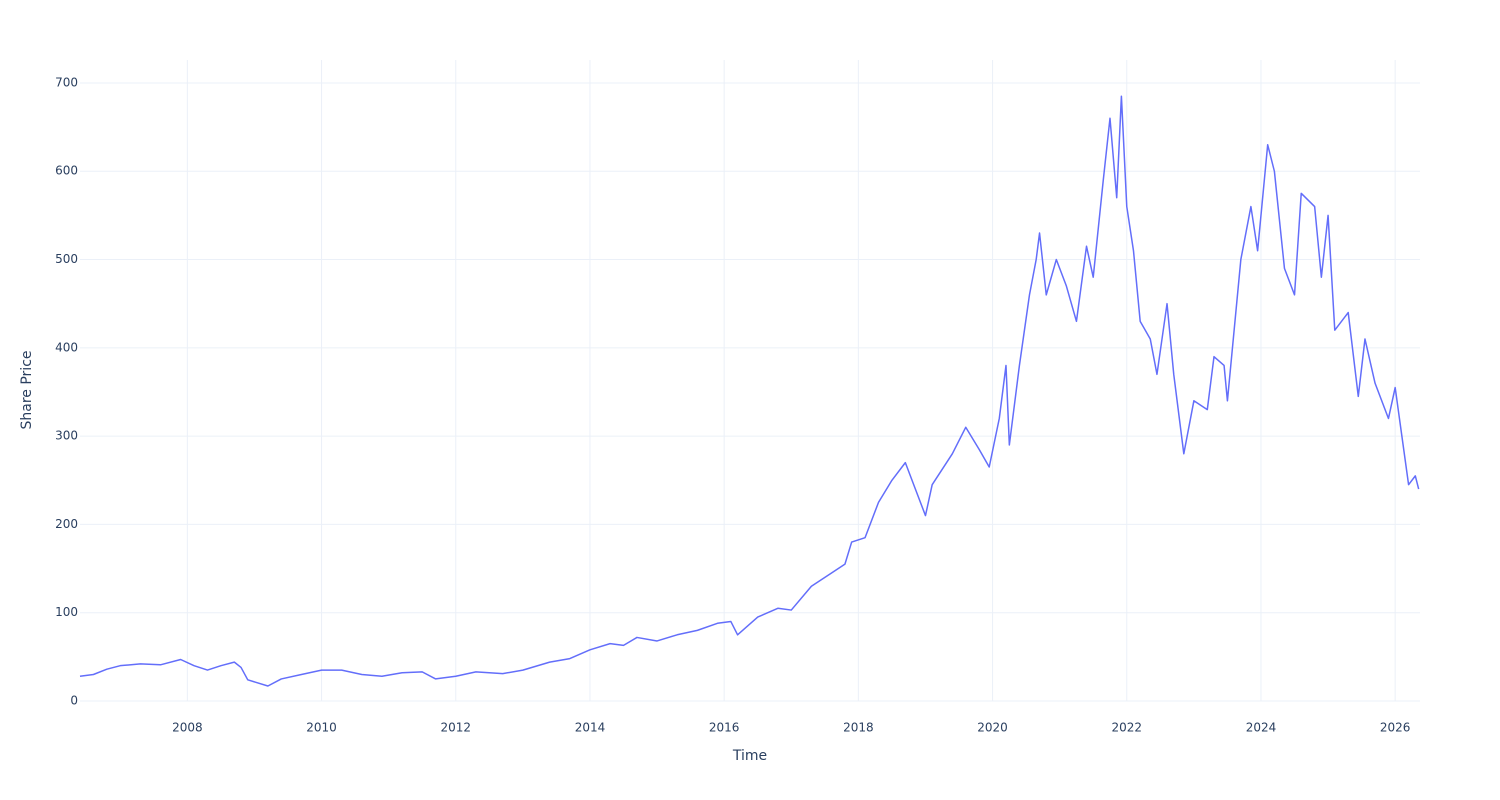  What do you see at coordinates (66, 259) in the screenshot?
I see `y-tick-label: 500` at bounding box center [66, 259].